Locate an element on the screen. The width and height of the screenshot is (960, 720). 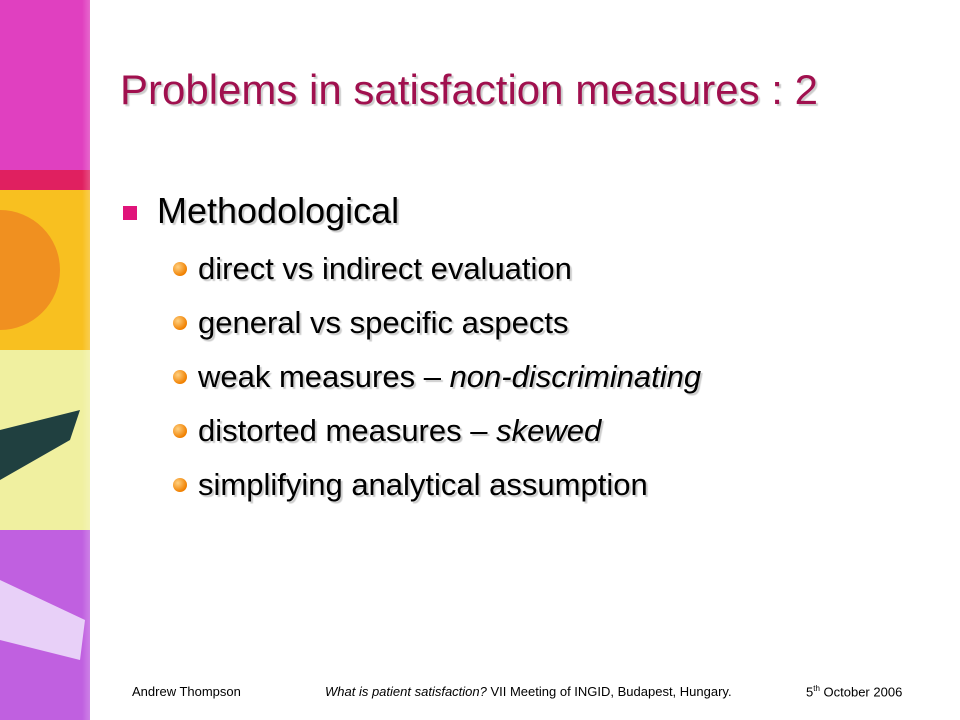
sub-bullet: direct vs indirect evaluation is located at coordinates (372, 269).